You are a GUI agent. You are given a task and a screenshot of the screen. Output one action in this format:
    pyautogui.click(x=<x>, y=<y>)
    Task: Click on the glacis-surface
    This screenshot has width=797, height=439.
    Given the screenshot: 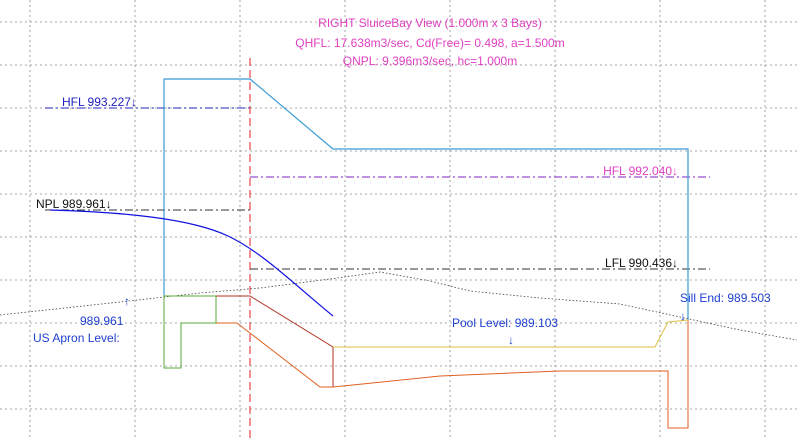 What is the action you would take?
    pyautogui.click(x=275, y=341)
    